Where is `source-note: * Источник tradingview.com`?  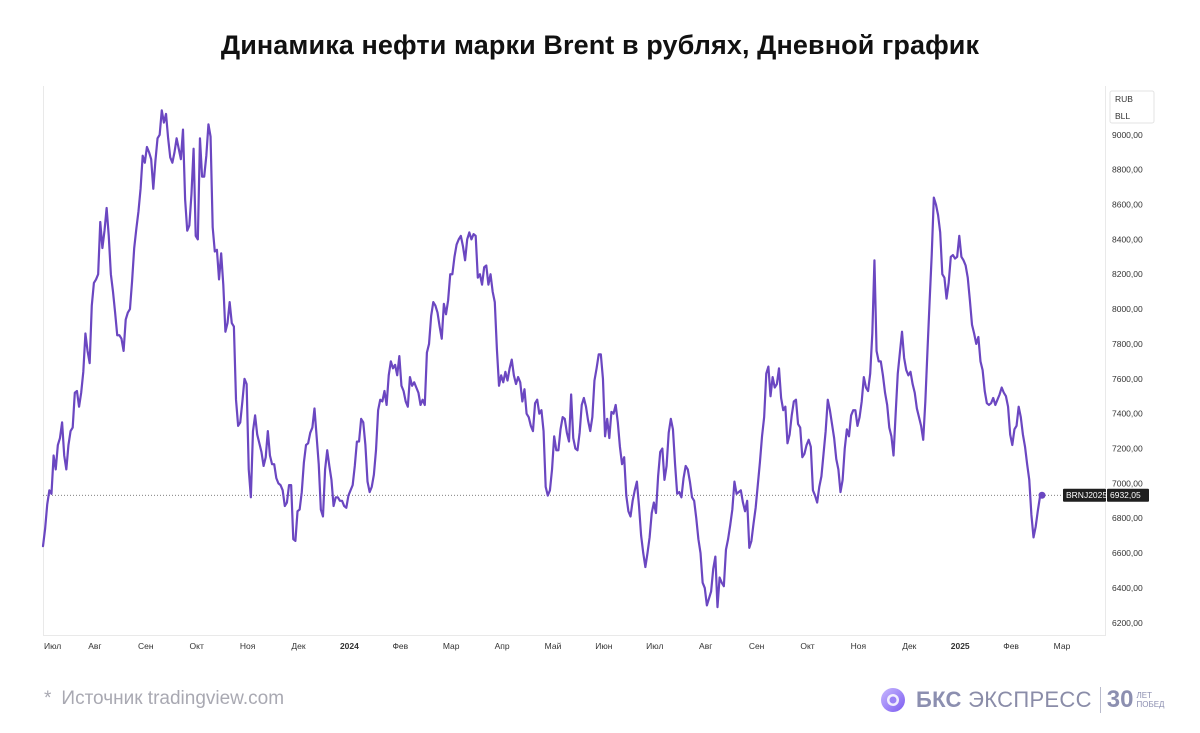
source-note: * Источник tradingview.com is located at coordinates (164, 699).